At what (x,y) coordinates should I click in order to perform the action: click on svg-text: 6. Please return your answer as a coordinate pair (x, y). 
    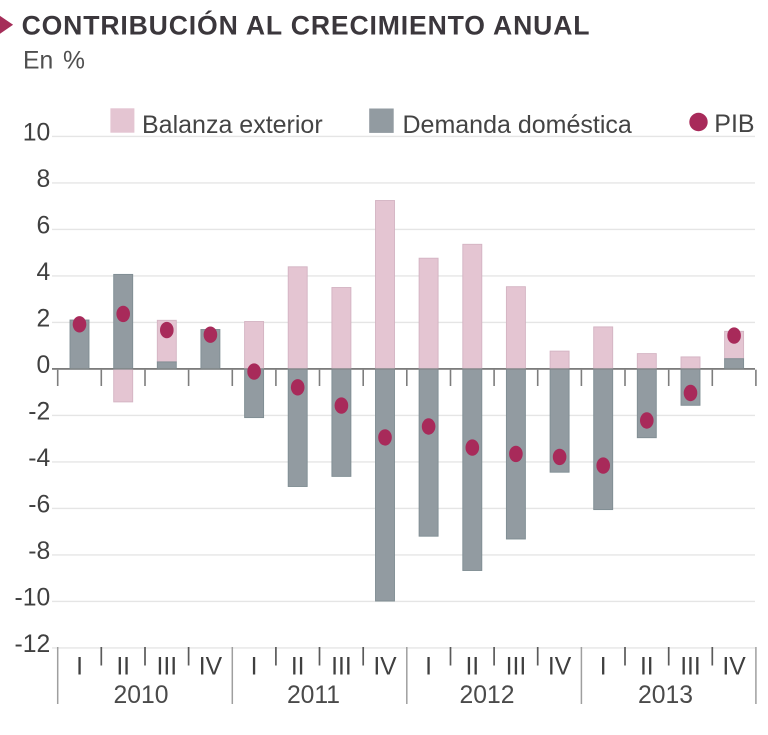
    Looking at the image, I should click on (43, 226).